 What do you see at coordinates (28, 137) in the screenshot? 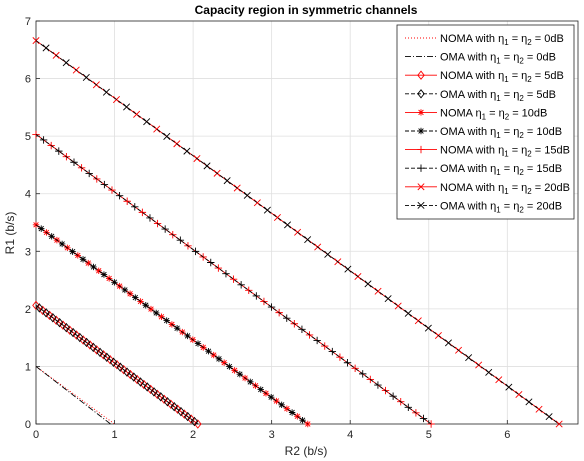
I see `y-tick-label: 5` at bounding box center [28, 137].